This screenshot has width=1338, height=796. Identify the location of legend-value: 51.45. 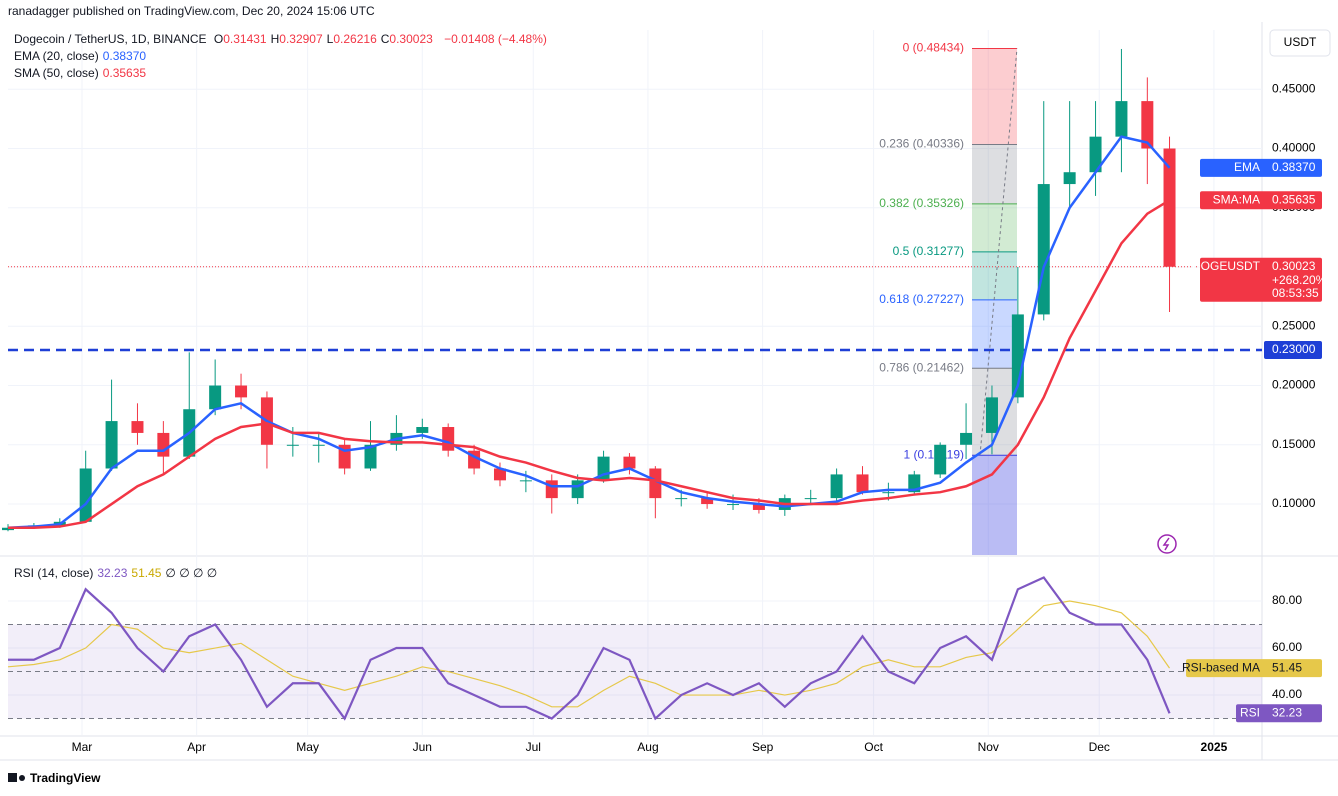
(146, 573).